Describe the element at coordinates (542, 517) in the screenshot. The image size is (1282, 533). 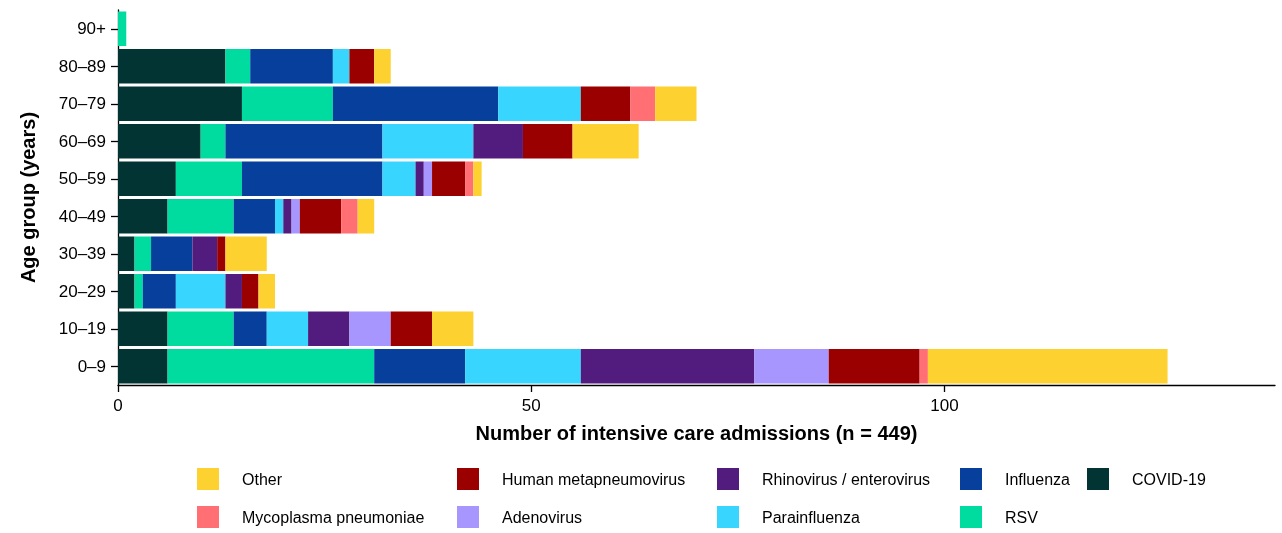
I see `legend-label: Adenovirus` at that location.